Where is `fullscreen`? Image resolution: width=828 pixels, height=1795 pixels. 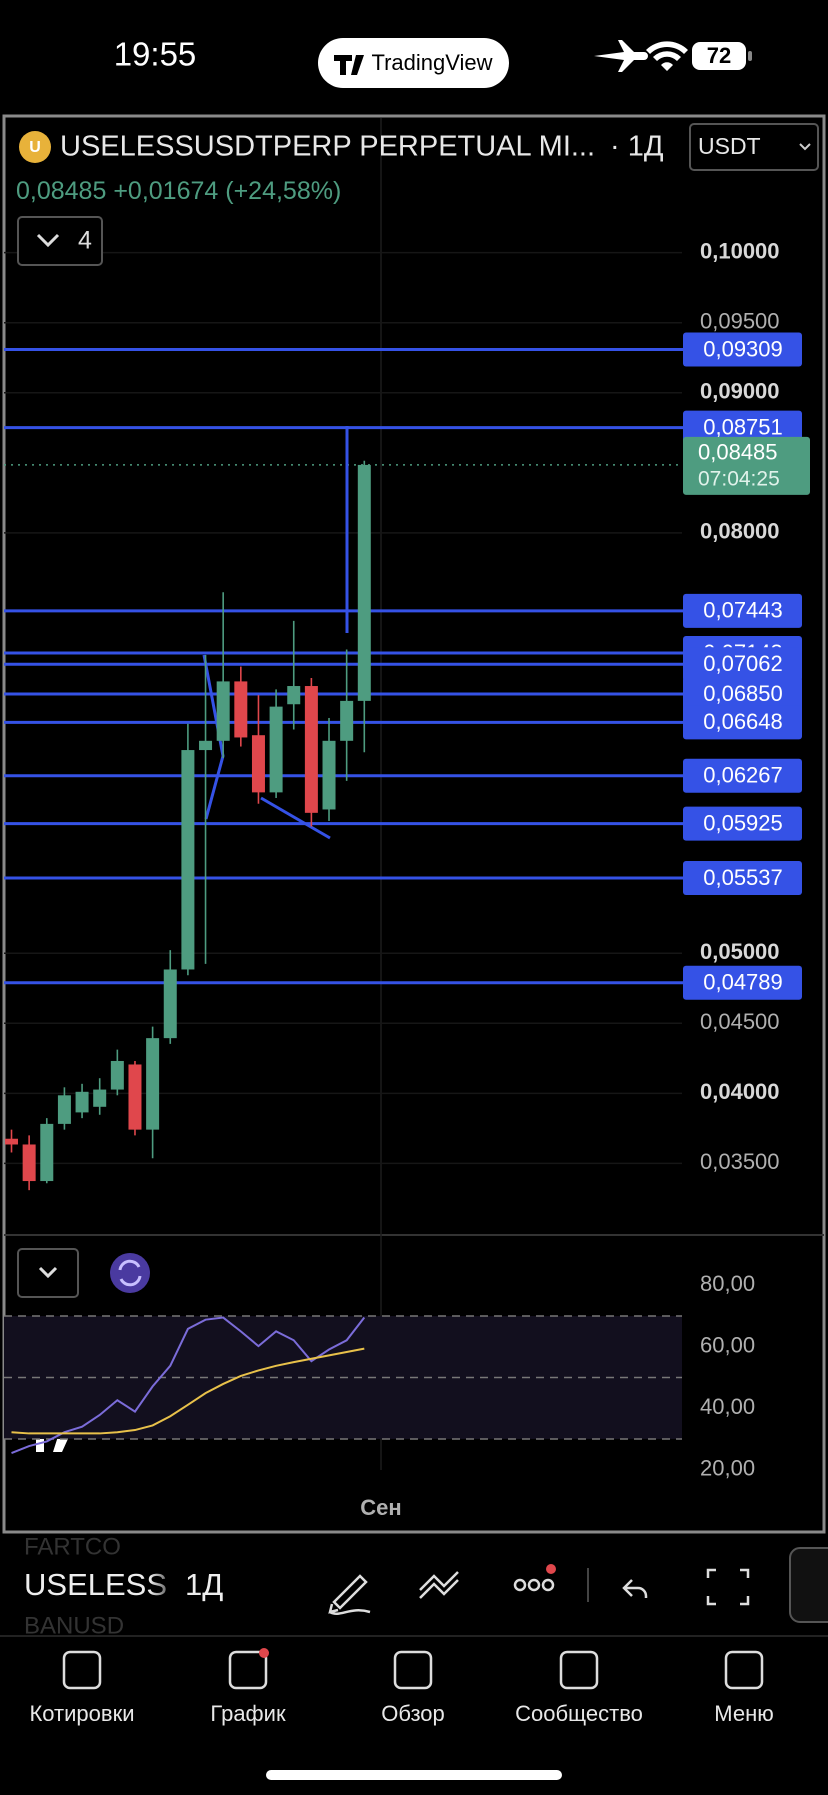 fullscreen is located at coordinates (728, 1587).